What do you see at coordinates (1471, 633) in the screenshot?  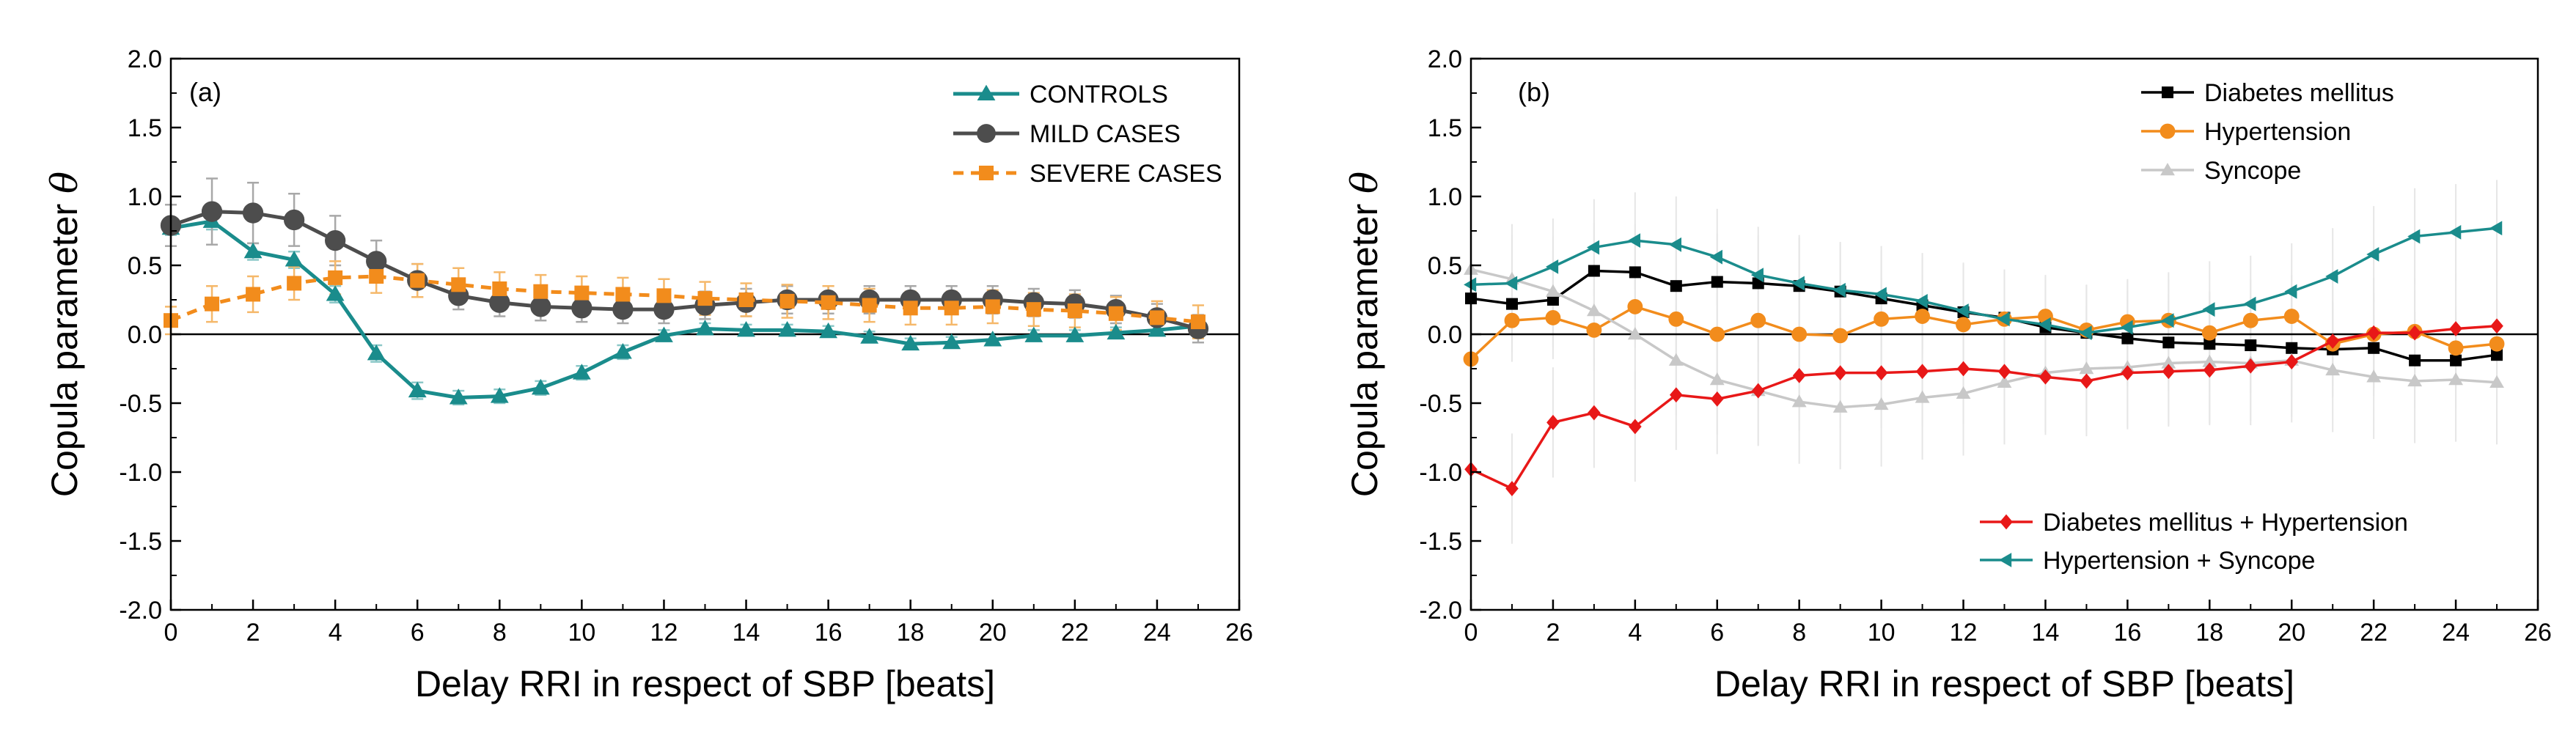 I see `x-tick-label: 0` at bounding box center [1471, 633].